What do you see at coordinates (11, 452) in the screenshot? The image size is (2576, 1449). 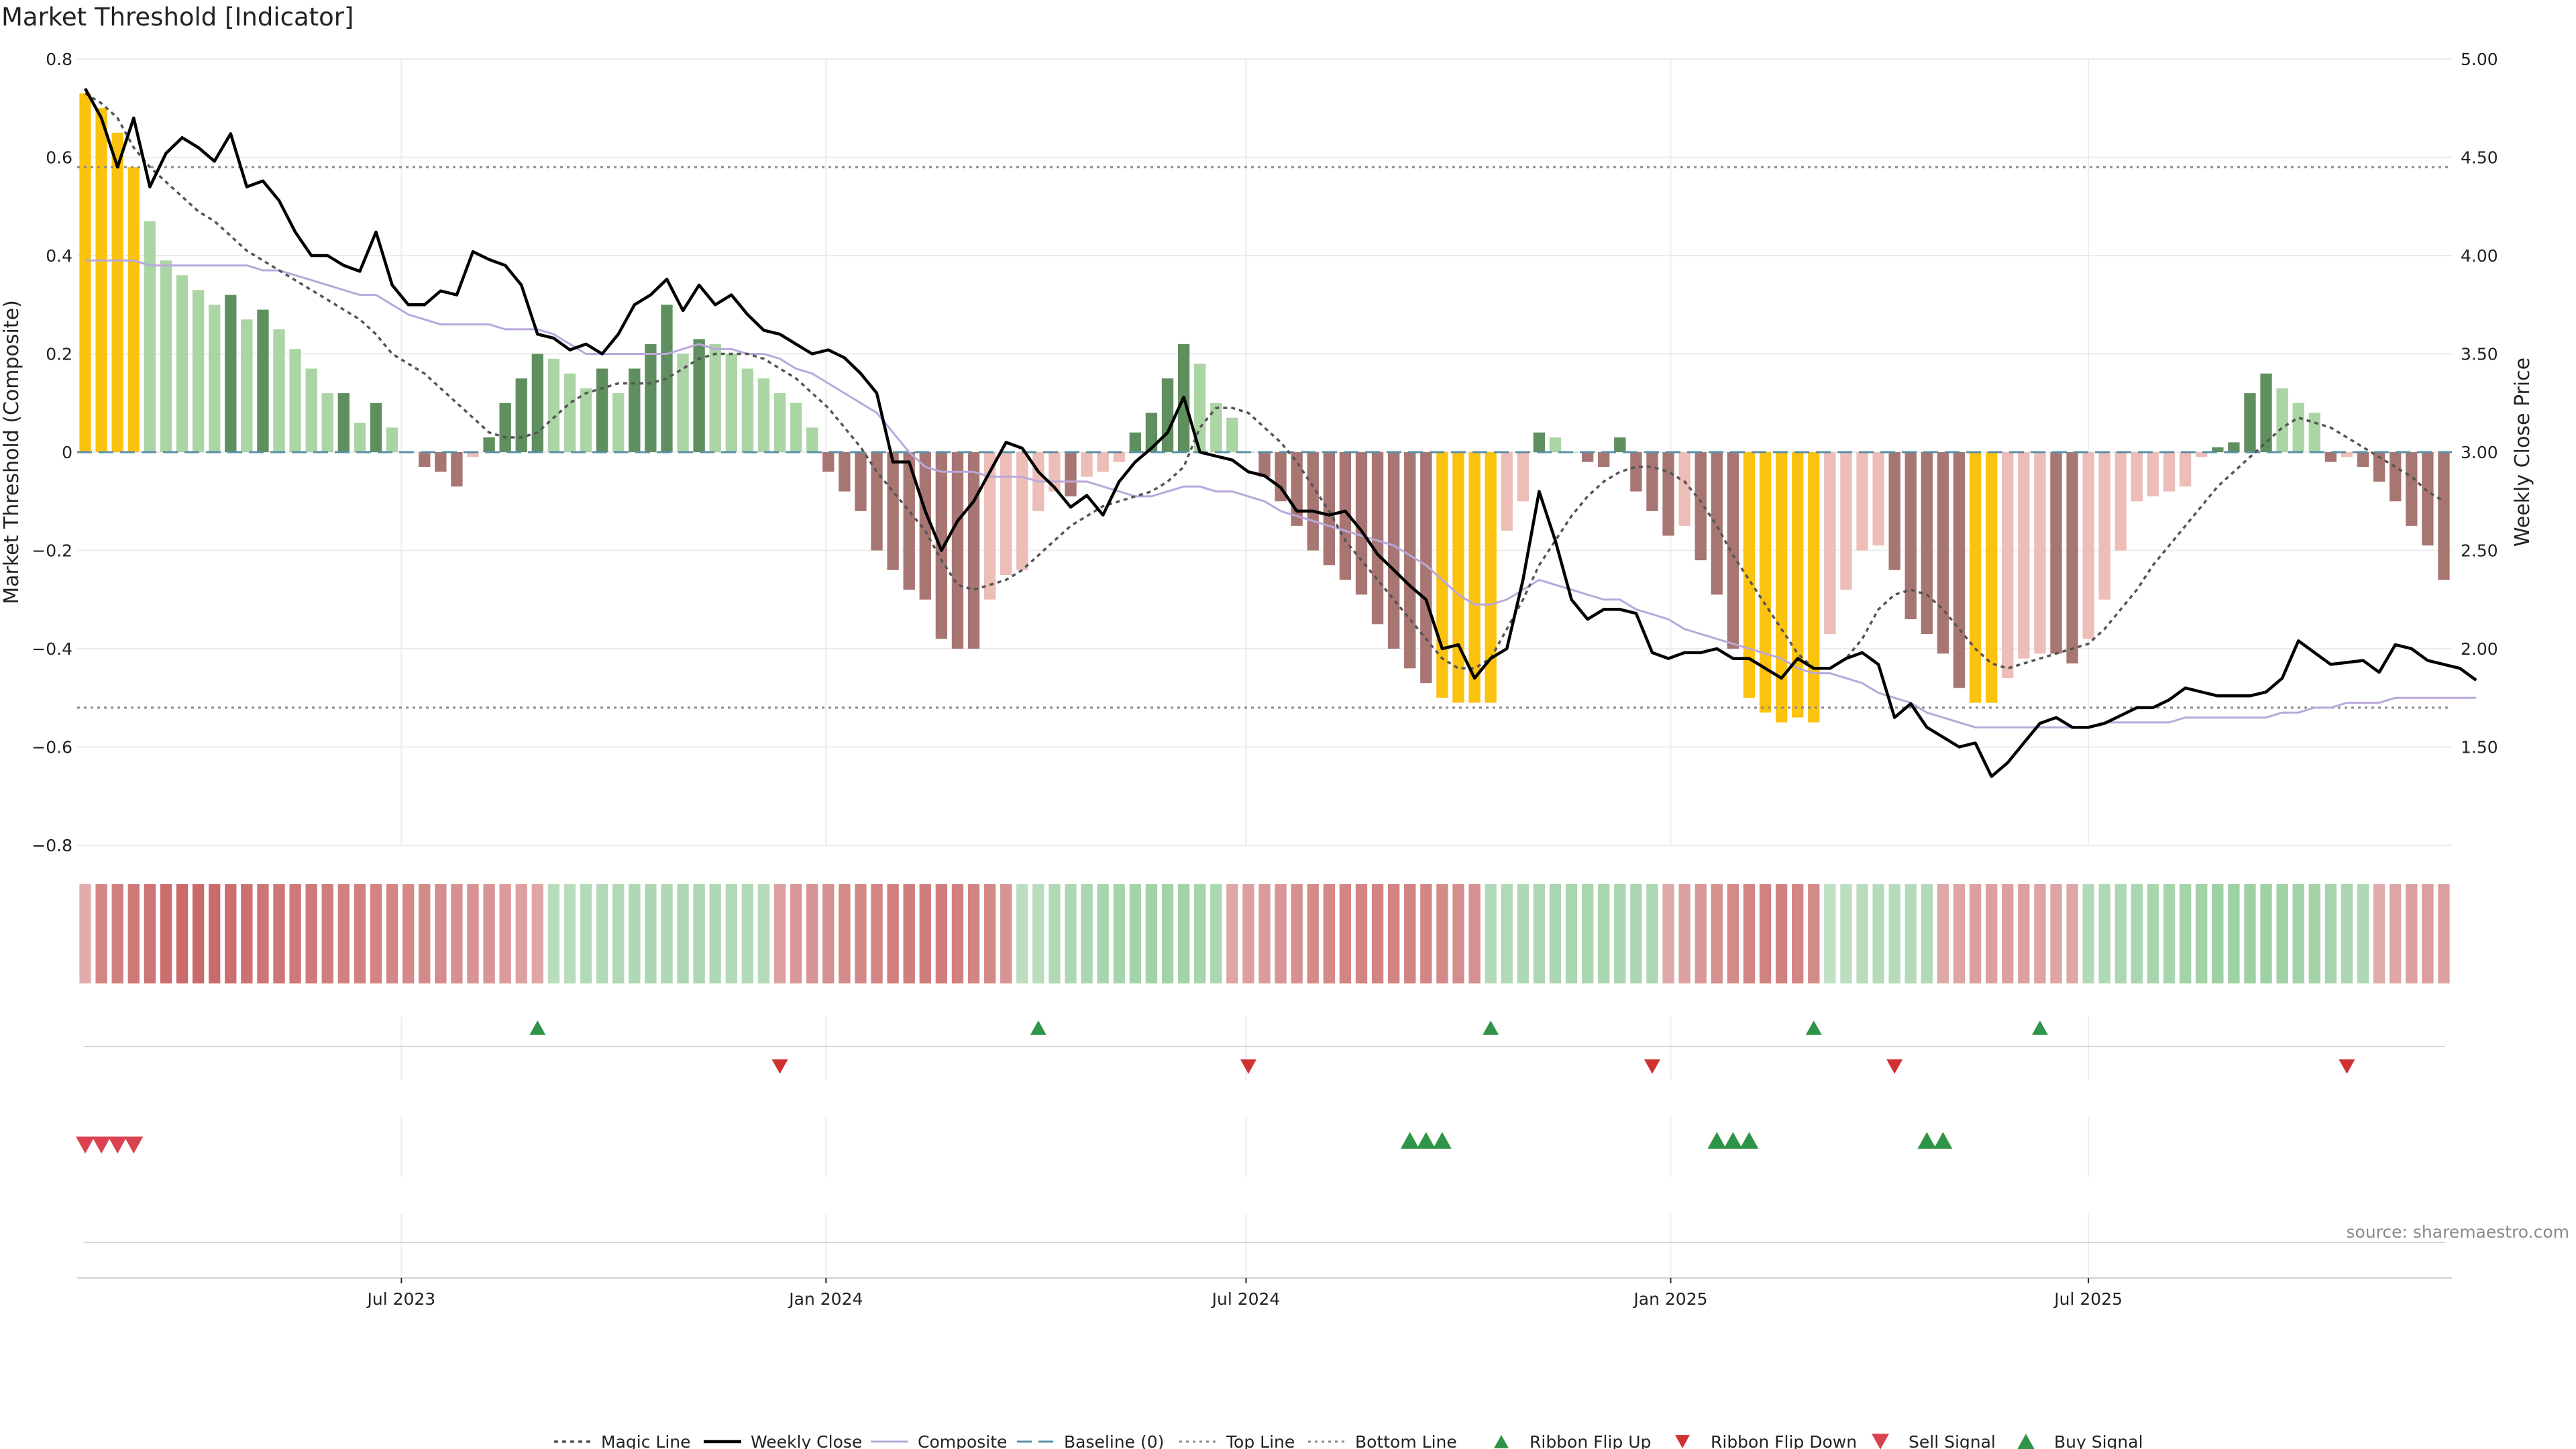 I see `y-axis-label: Market Threshold (Composite)` at bounding box center [11, 452].